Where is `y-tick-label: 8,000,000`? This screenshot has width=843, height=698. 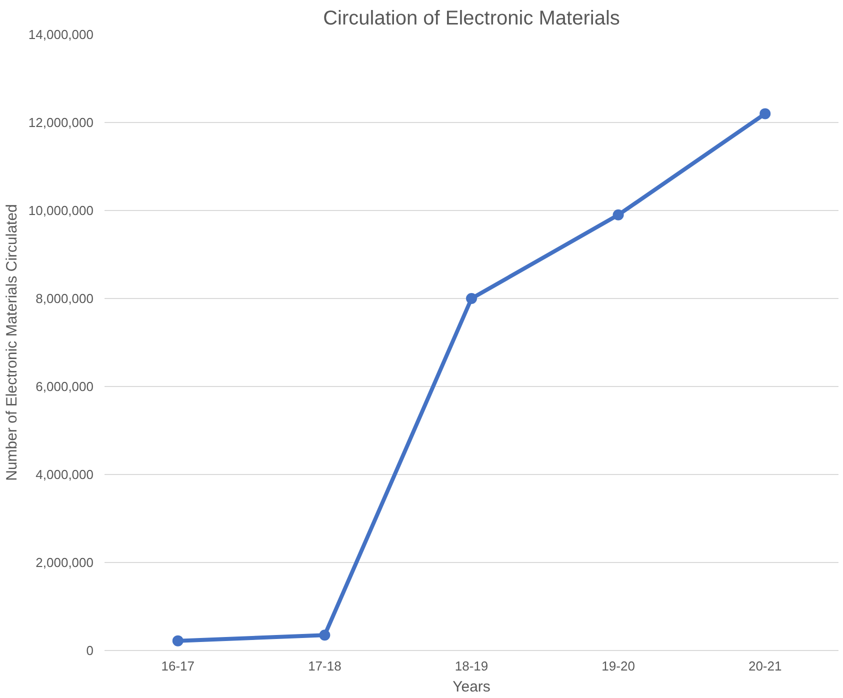
y-tick-label: 8,000,000 is located at coordinates (65, 298).